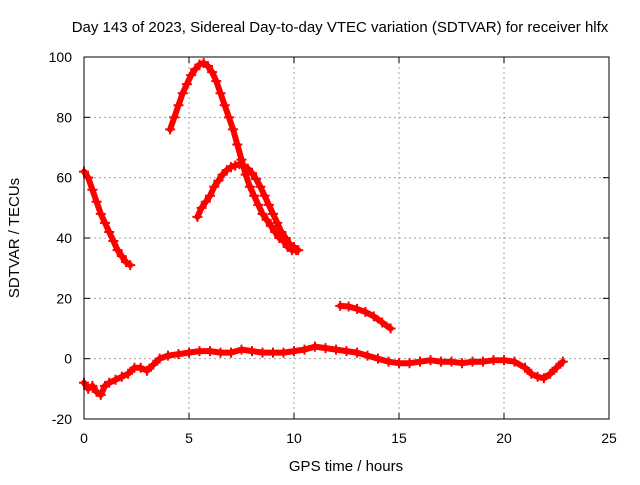 The height and width of the screenshot is (485, 640). Describe the element at coordinates (233, 157) in the screenshot. I see `series-track-b` at that location.